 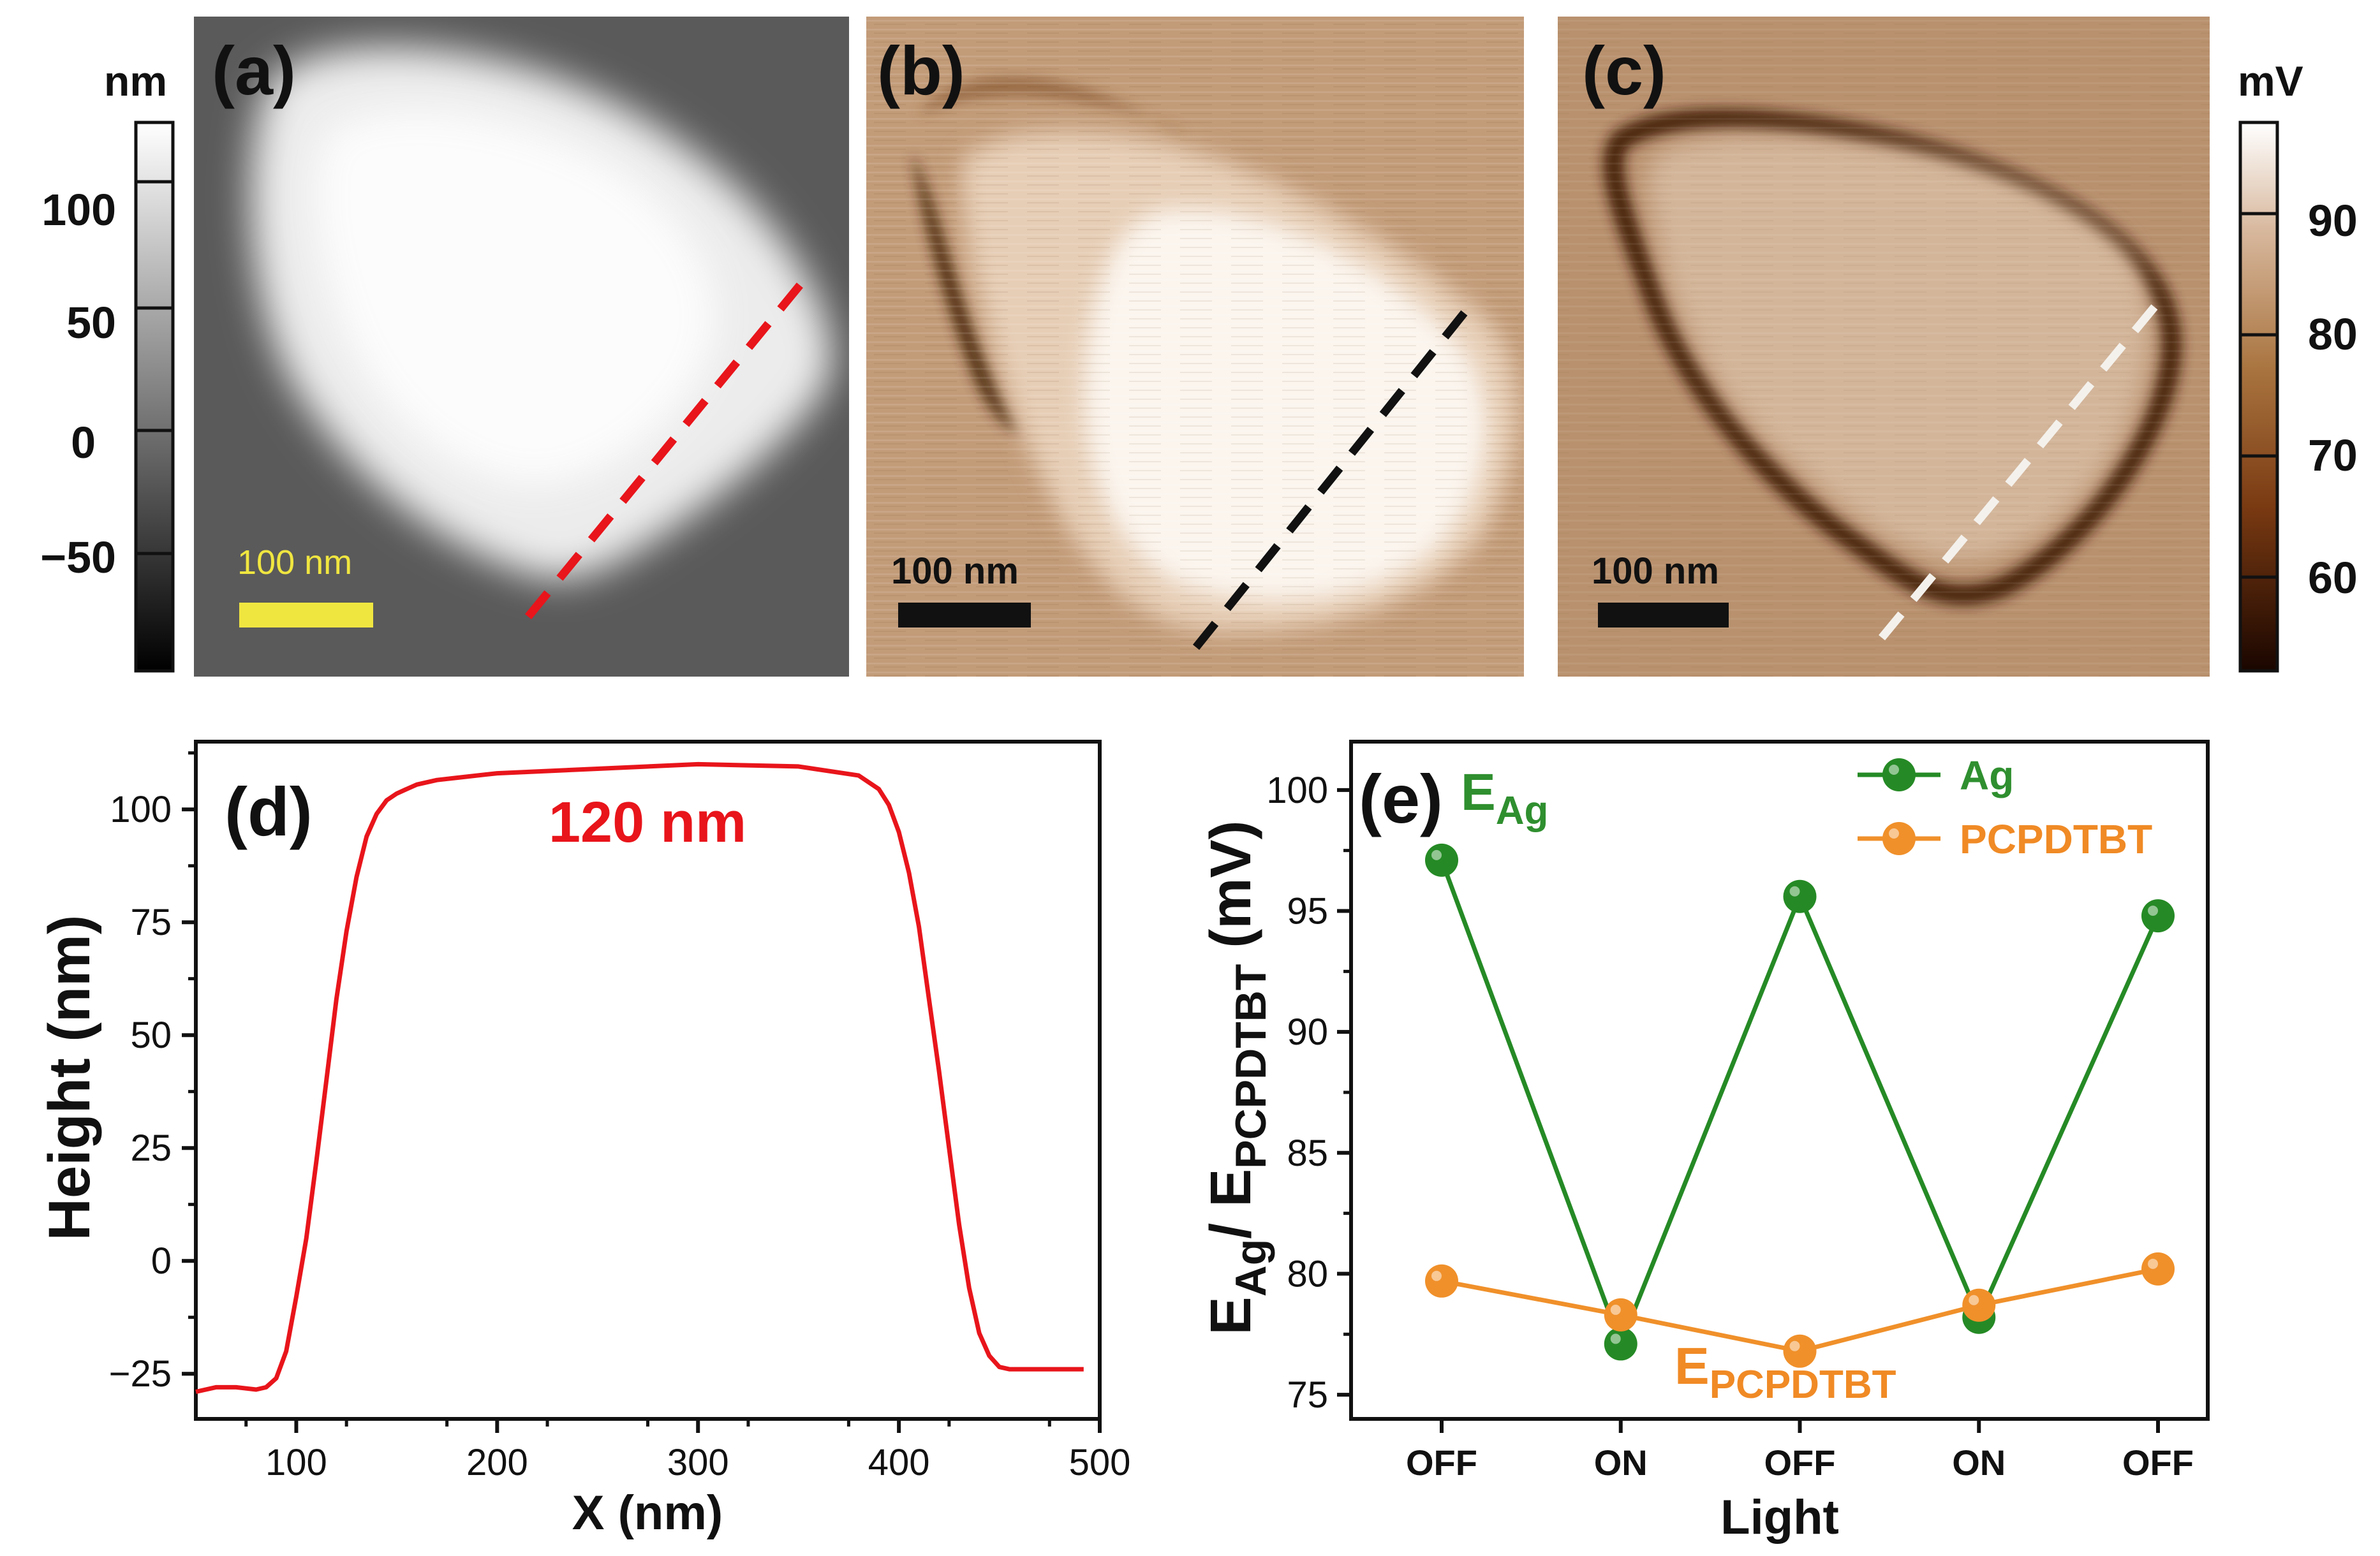 What do you see at coordinates (2005, 807) in the screenshot?
I see `chart-e-legend: Ag PCPDTBT` at bounding box center [2005, 807].